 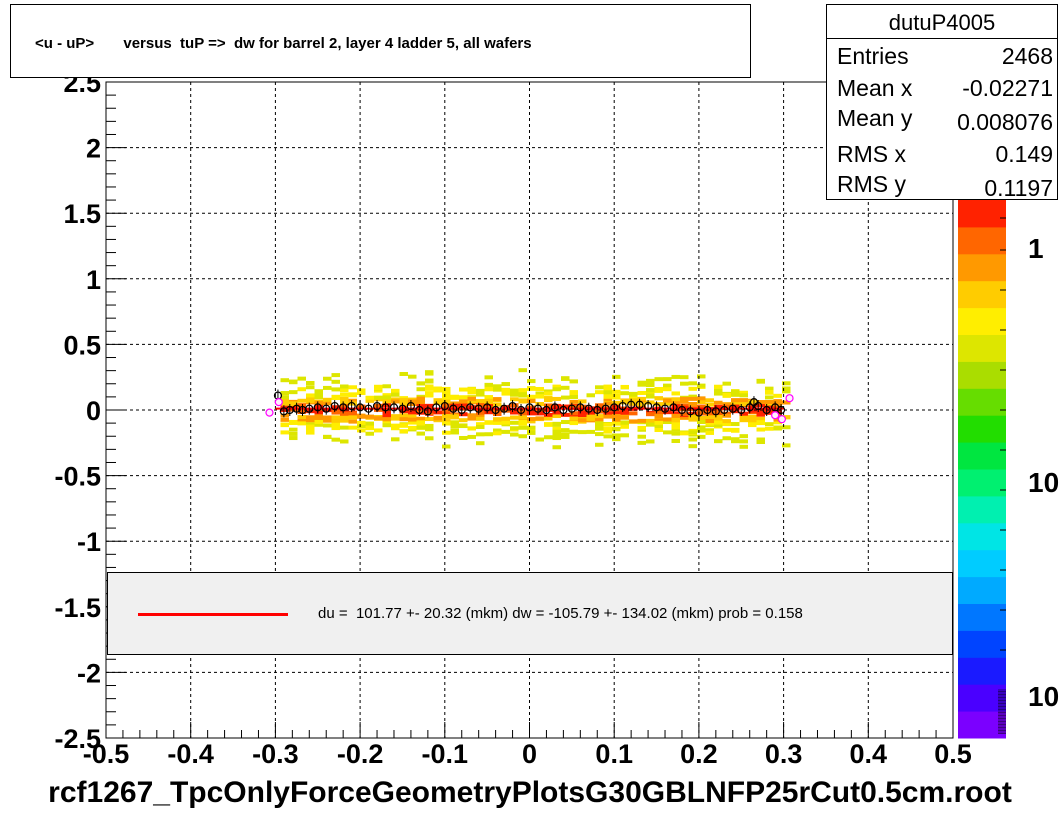 I want to click on x-tick-label: 0.4, so click(x=869, y=754).